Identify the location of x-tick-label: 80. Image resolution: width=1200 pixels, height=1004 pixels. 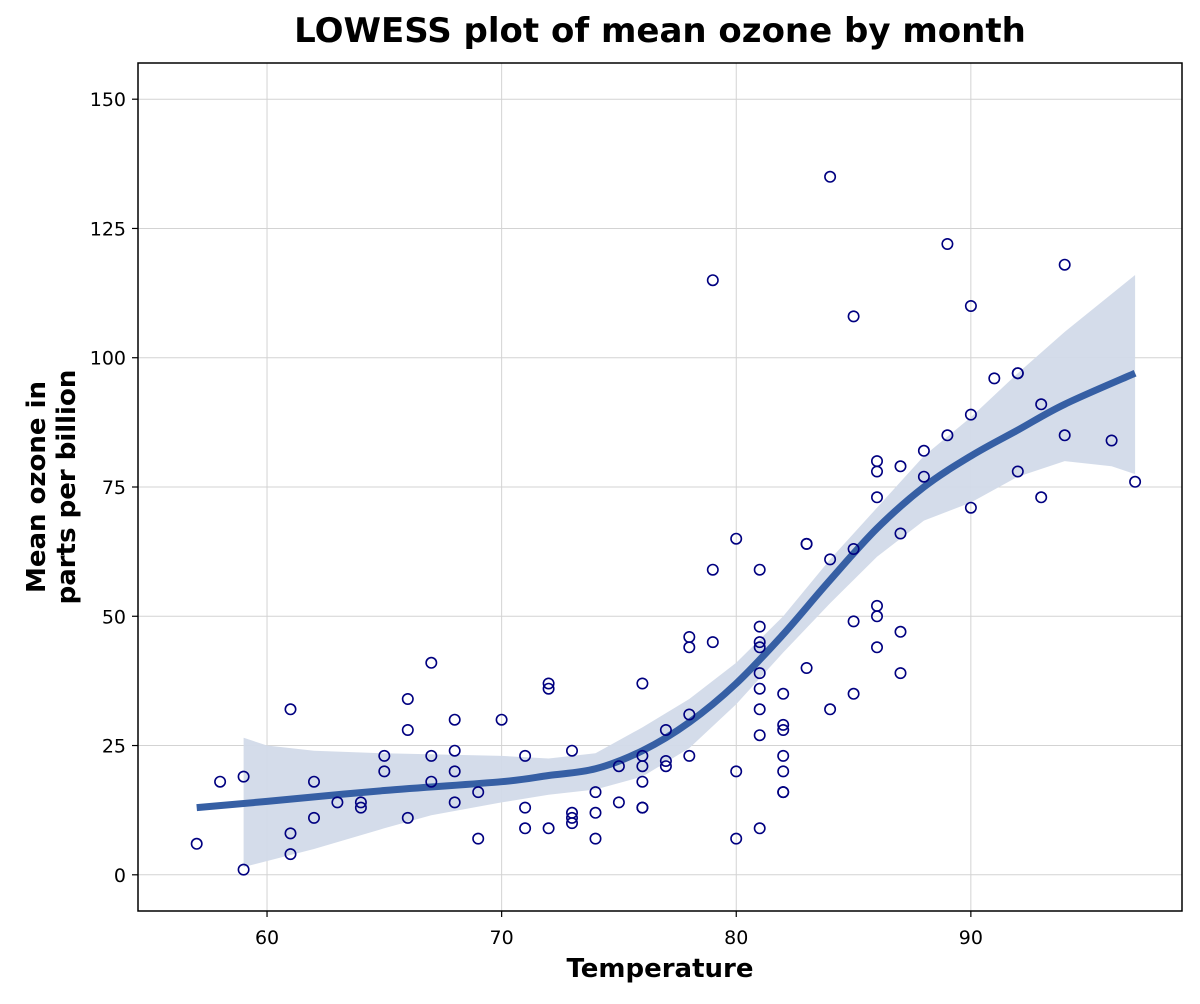
(736, 938).